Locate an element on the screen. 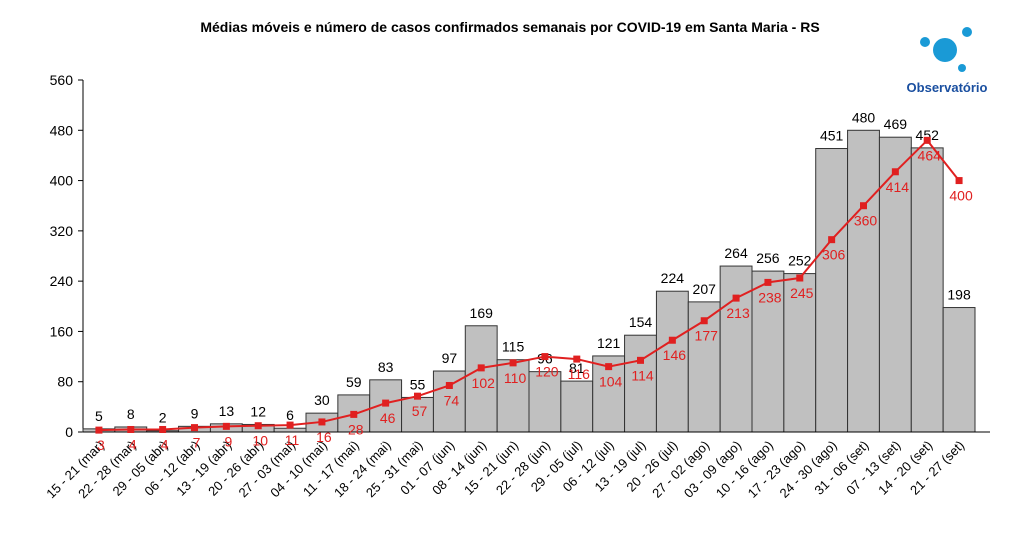 The width and height of the screenshot is (1024, 550). line-label: 7 is located at coordinates (197, 443).